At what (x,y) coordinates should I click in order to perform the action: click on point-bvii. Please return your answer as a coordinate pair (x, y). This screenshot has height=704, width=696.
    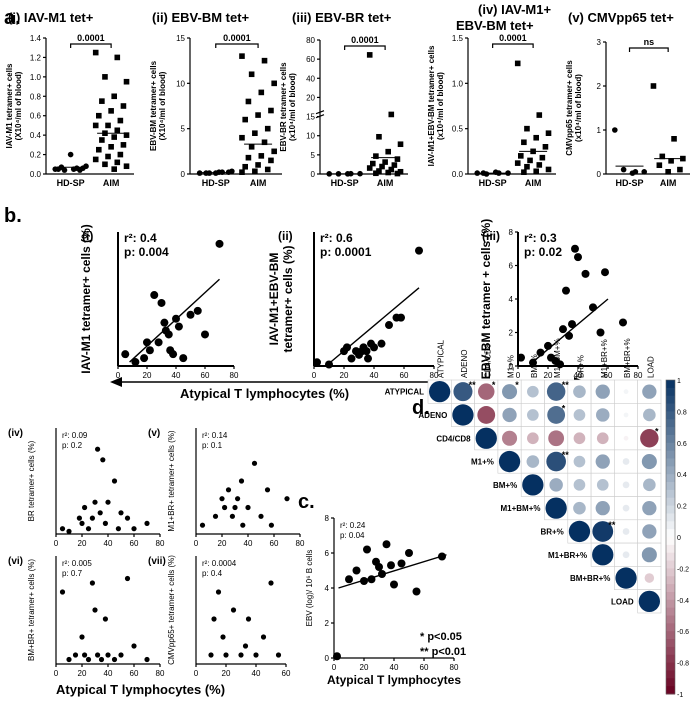
    Looking at the image, I should click on (226, 655).